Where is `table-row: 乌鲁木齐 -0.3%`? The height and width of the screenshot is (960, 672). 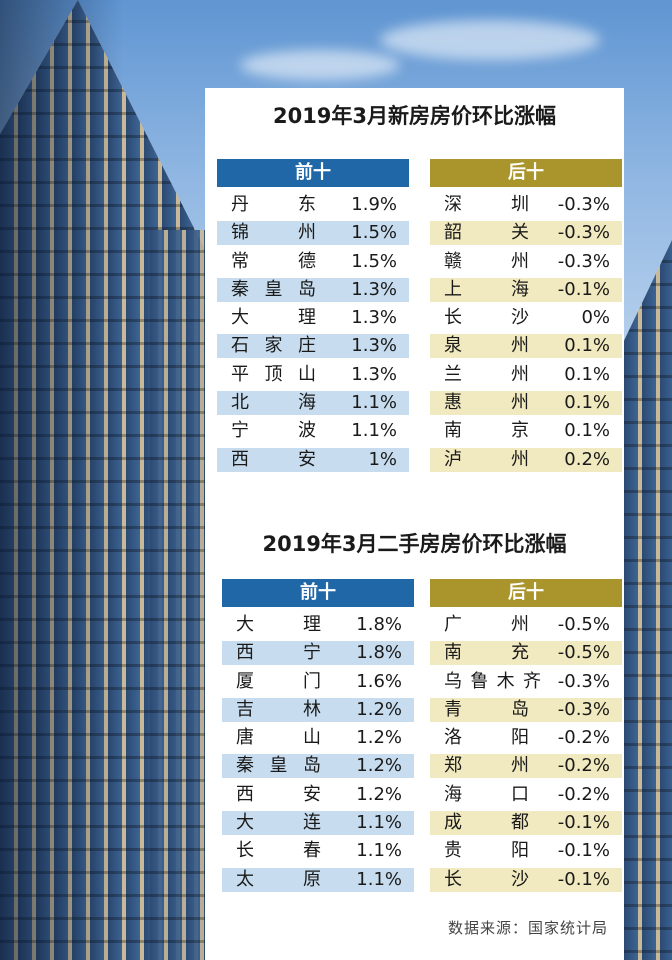 table-row: 乌鲁木齐 -0.3% is located at coordinates (526, 682).